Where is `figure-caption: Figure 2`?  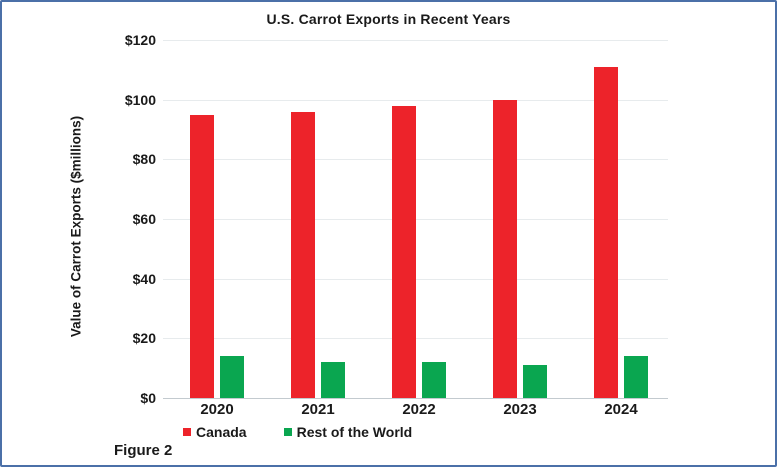
figure-caption: Figure 2 is located at coordinates (143, 450).